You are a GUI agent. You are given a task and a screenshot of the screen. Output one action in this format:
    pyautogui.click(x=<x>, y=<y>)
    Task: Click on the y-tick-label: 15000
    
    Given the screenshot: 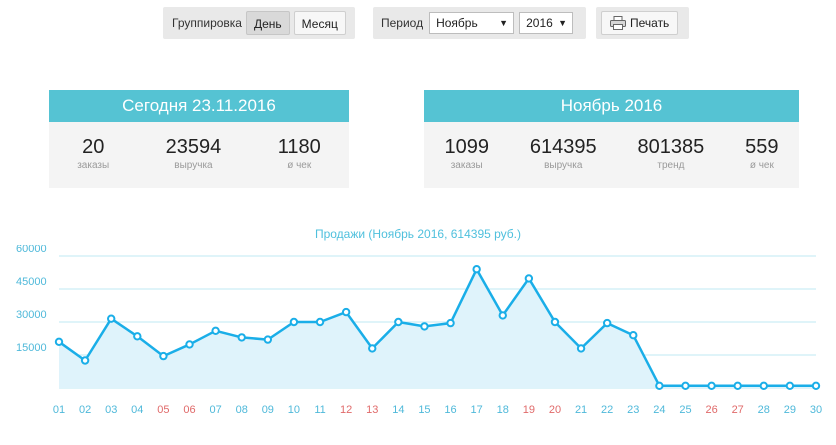 What is the action you would take?
    pyautogui.click(x=31, y=348)
    